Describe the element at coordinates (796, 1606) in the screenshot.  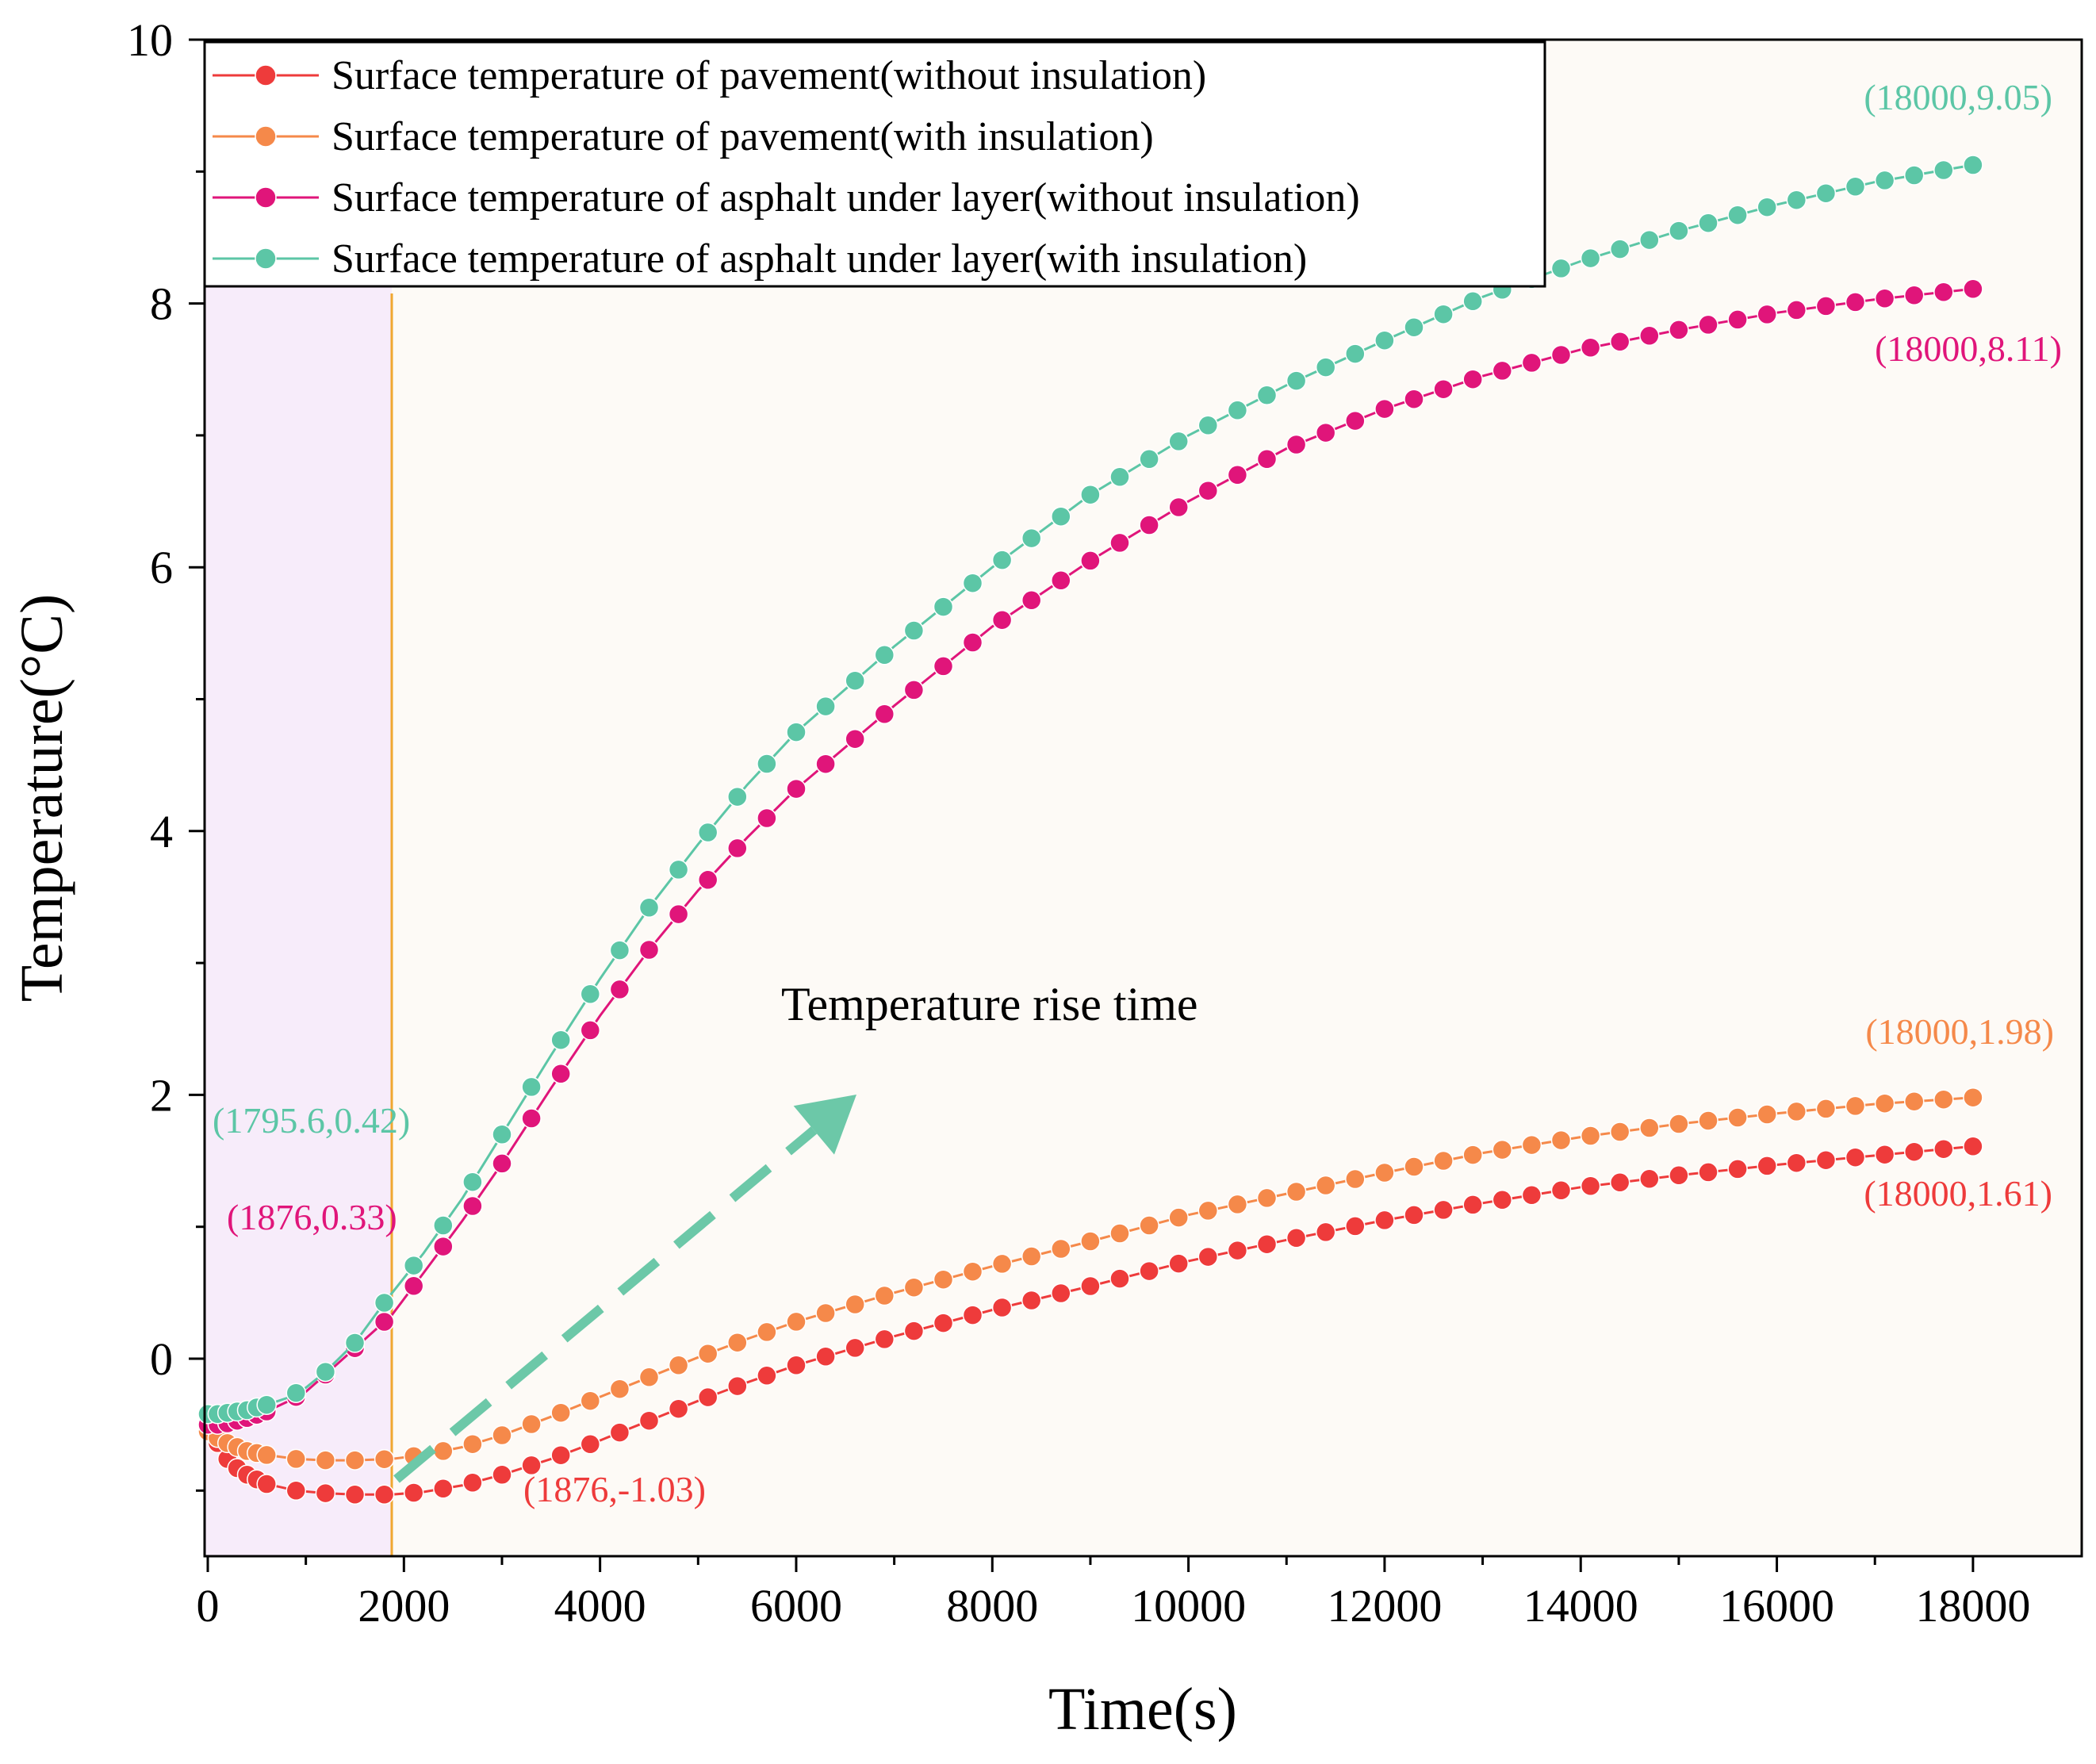
I see `x-tick-label: 6000` at that location.